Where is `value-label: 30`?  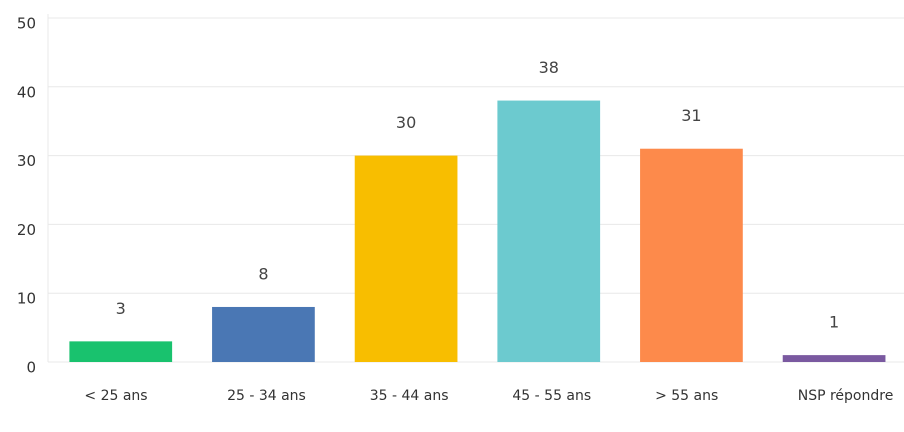
value-label: 30 is located at coordinates (406, 122).